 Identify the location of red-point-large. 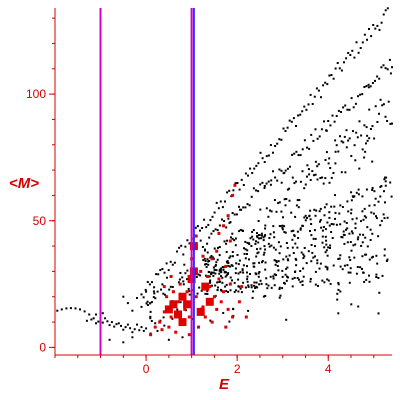
(187, 304).